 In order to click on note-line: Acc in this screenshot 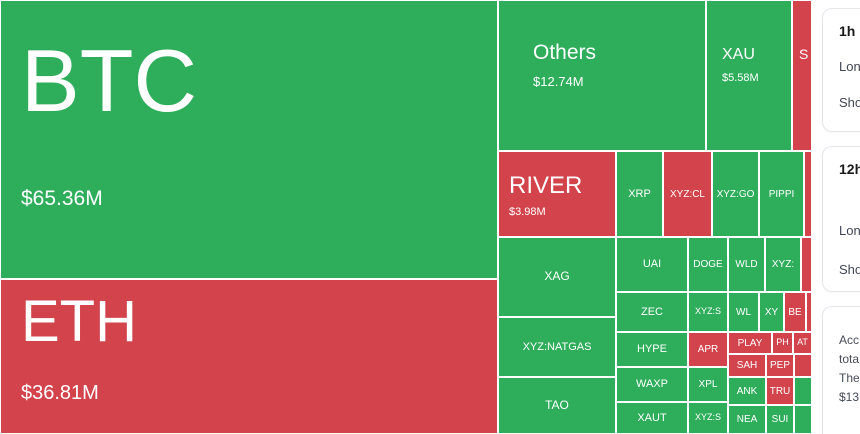, I will do `click(849, 340)`.